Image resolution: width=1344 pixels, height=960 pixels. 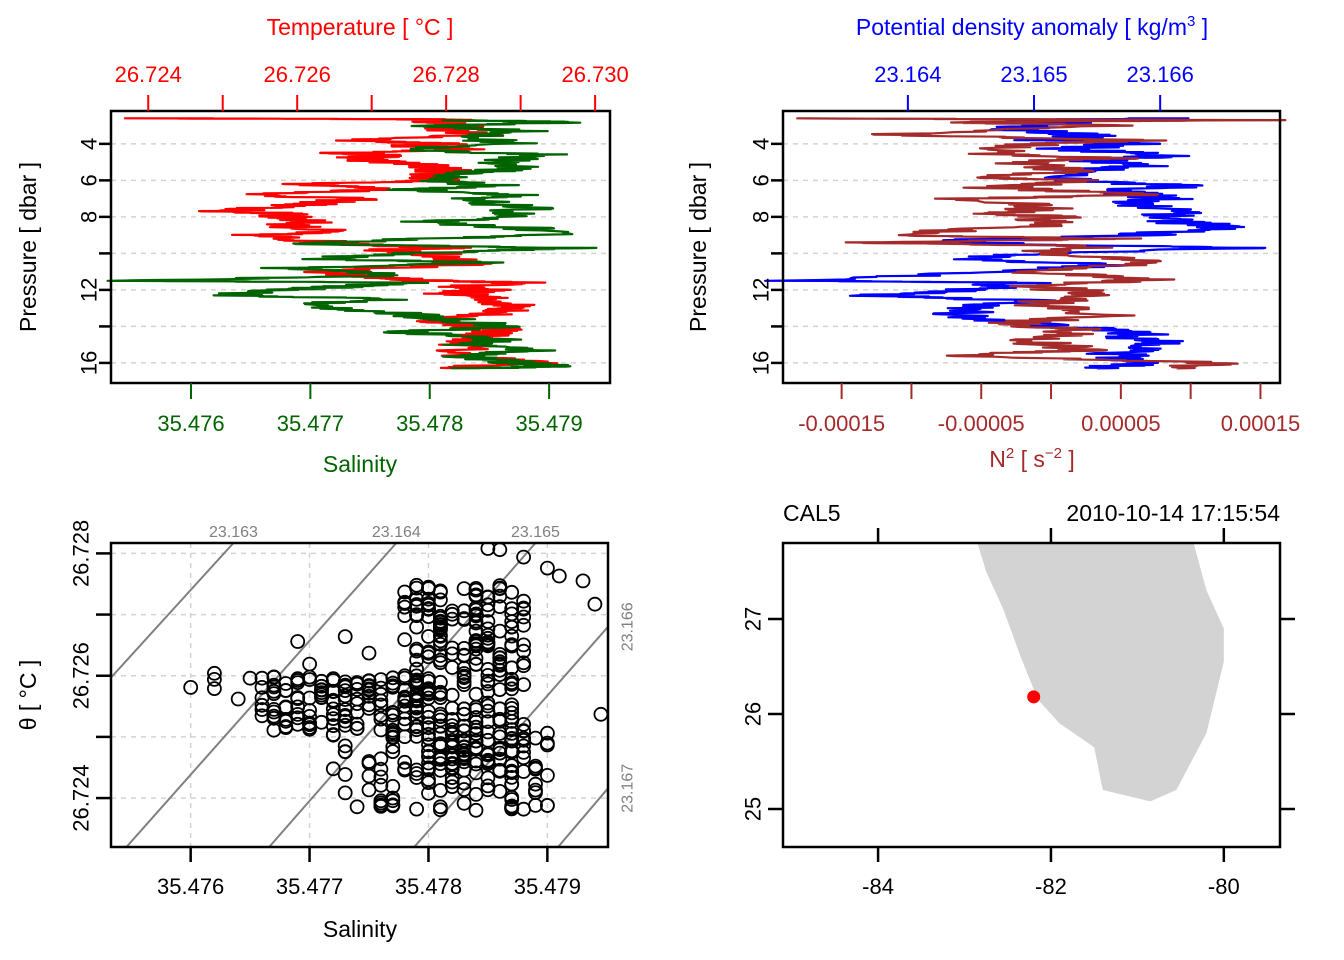 What do you see at coordinates (812, 513) in the screenshot?
I see `station-name: CAL5` at bounding box center [812, 513].